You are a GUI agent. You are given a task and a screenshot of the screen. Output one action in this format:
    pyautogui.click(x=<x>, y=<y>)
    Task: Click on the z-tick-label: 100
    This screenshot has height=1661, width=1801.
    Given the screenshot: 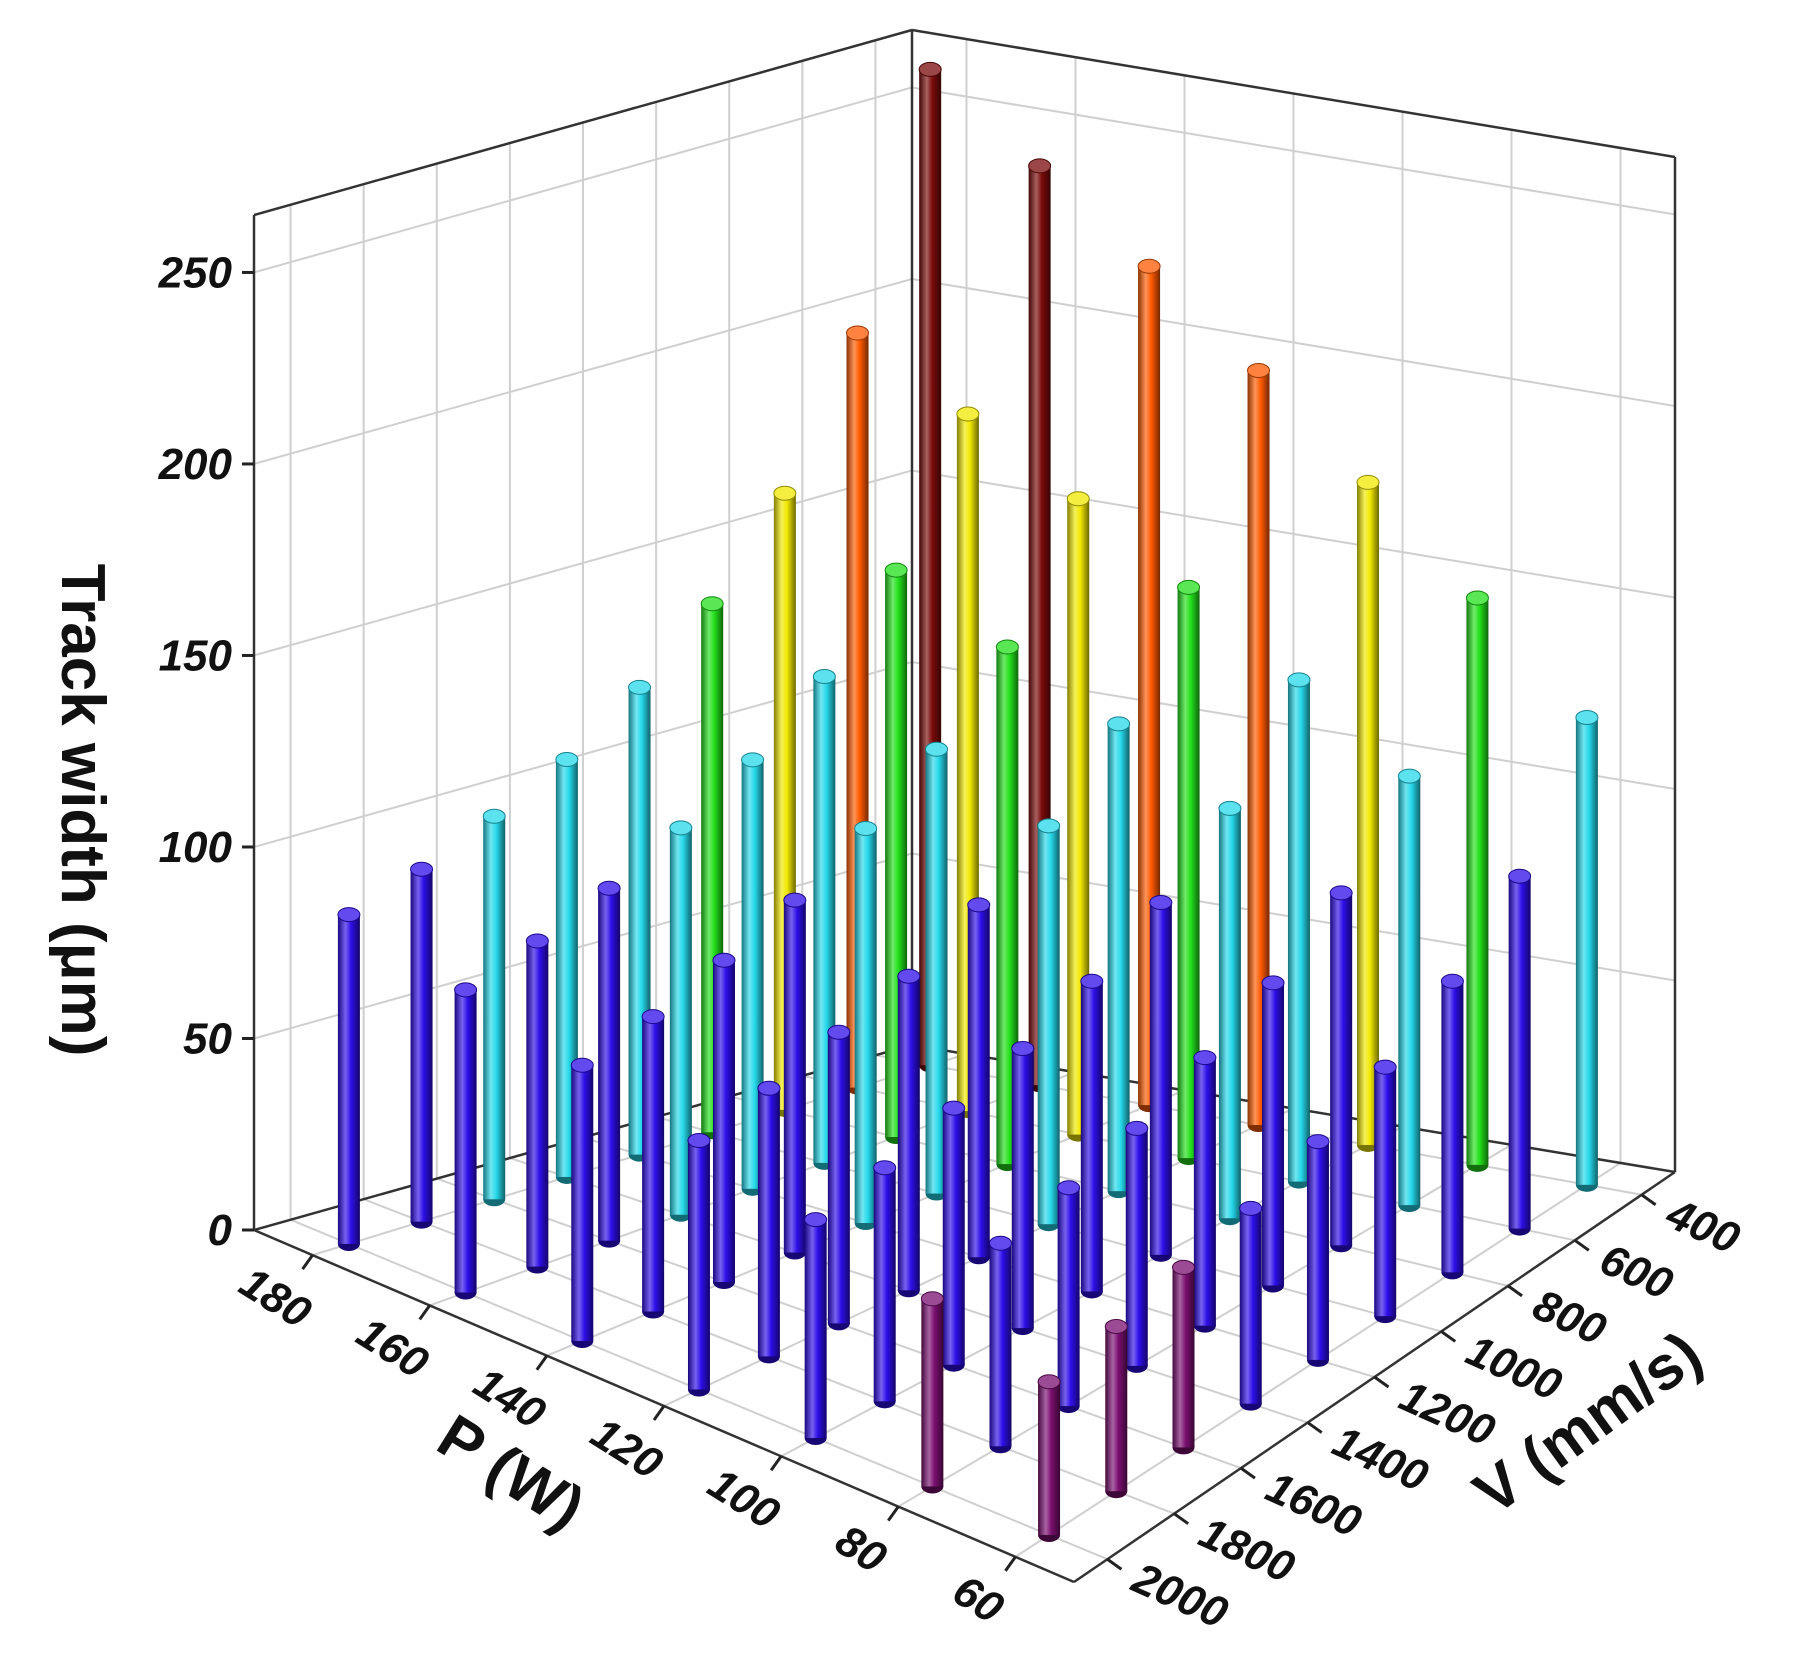 What is the action you would take?
    pyautogui.click(x=196, y=847)
    